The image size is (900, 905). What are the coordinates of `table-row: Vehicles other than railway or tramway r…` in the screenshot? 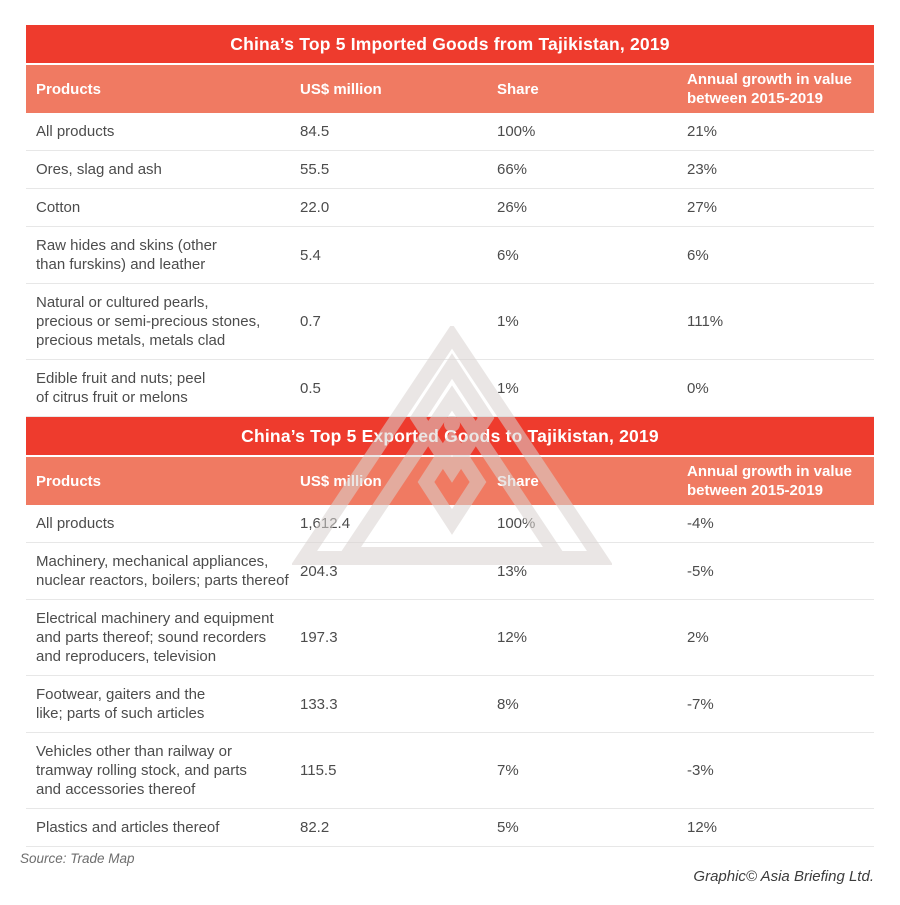 It's located at (450, 771).